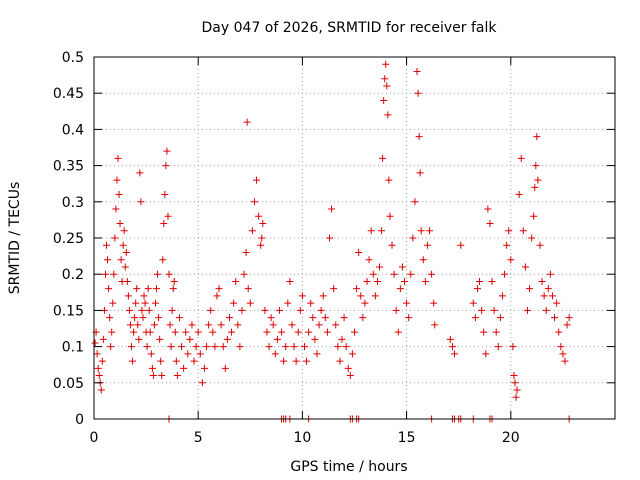  I want to click on y-tick-label: 0.1, so click(73, 348).